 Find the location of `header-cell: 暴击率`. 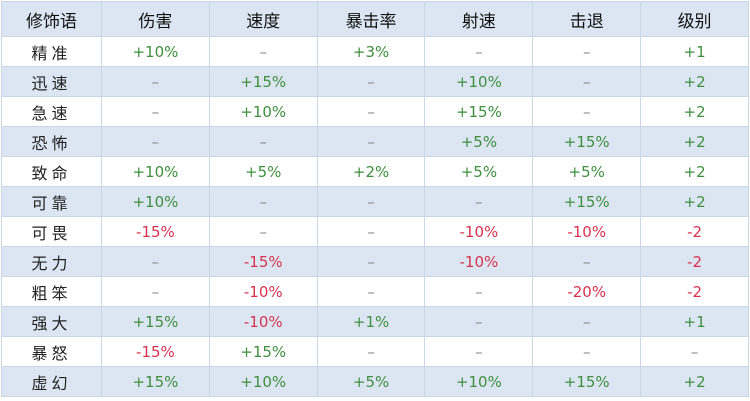

header-cell: 暴击率 is located at coordinates (371, 19).